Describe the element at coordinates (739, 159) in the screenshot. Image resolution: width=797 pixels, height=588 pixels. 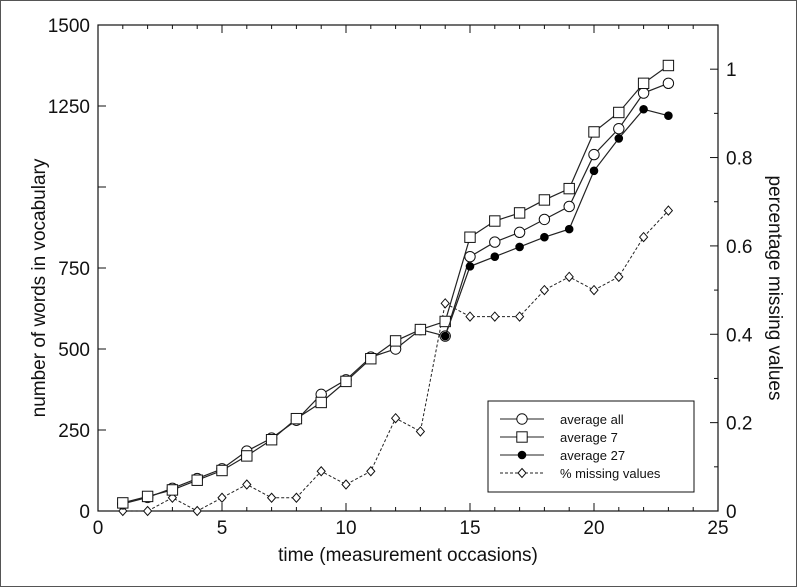
I see `y2-tick-label: 0.8` at that location.